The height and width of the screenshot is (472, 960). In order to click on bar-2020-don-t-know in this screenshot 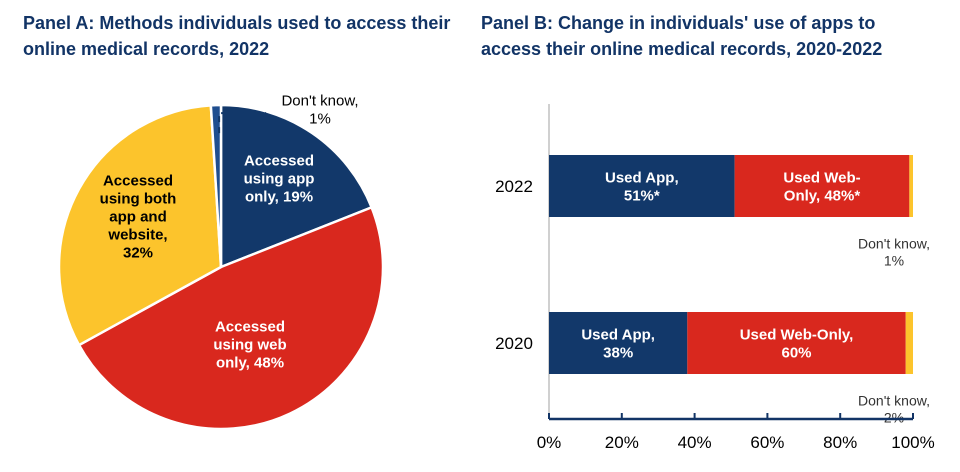, I will do `click(909, 343)`.